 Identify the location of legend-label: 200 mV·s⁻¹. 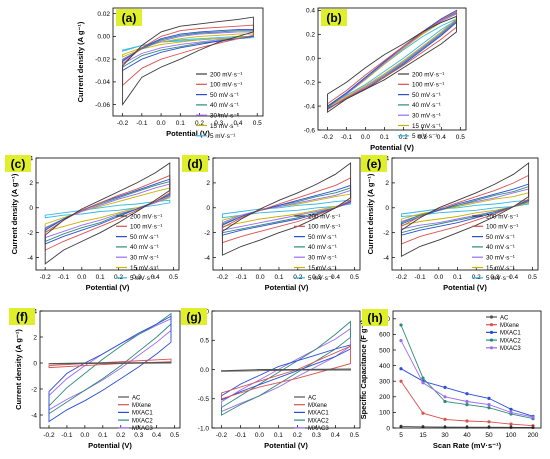
(428, 74).